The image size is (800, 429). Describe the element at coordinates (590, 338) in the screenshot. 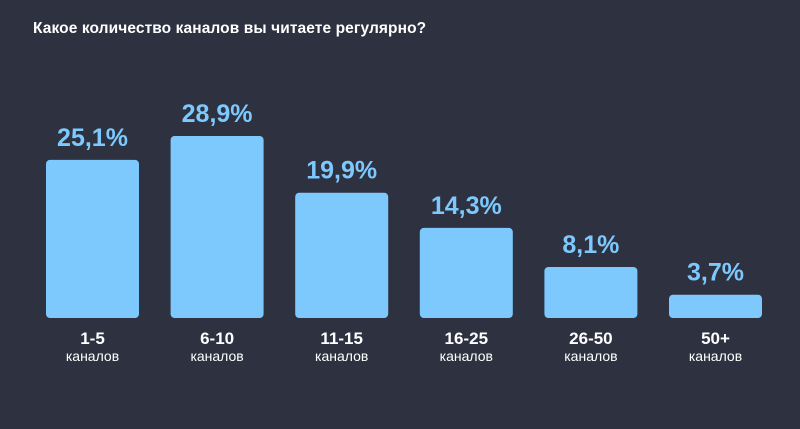

I see `category-label-26-50: 26-50` at that location.